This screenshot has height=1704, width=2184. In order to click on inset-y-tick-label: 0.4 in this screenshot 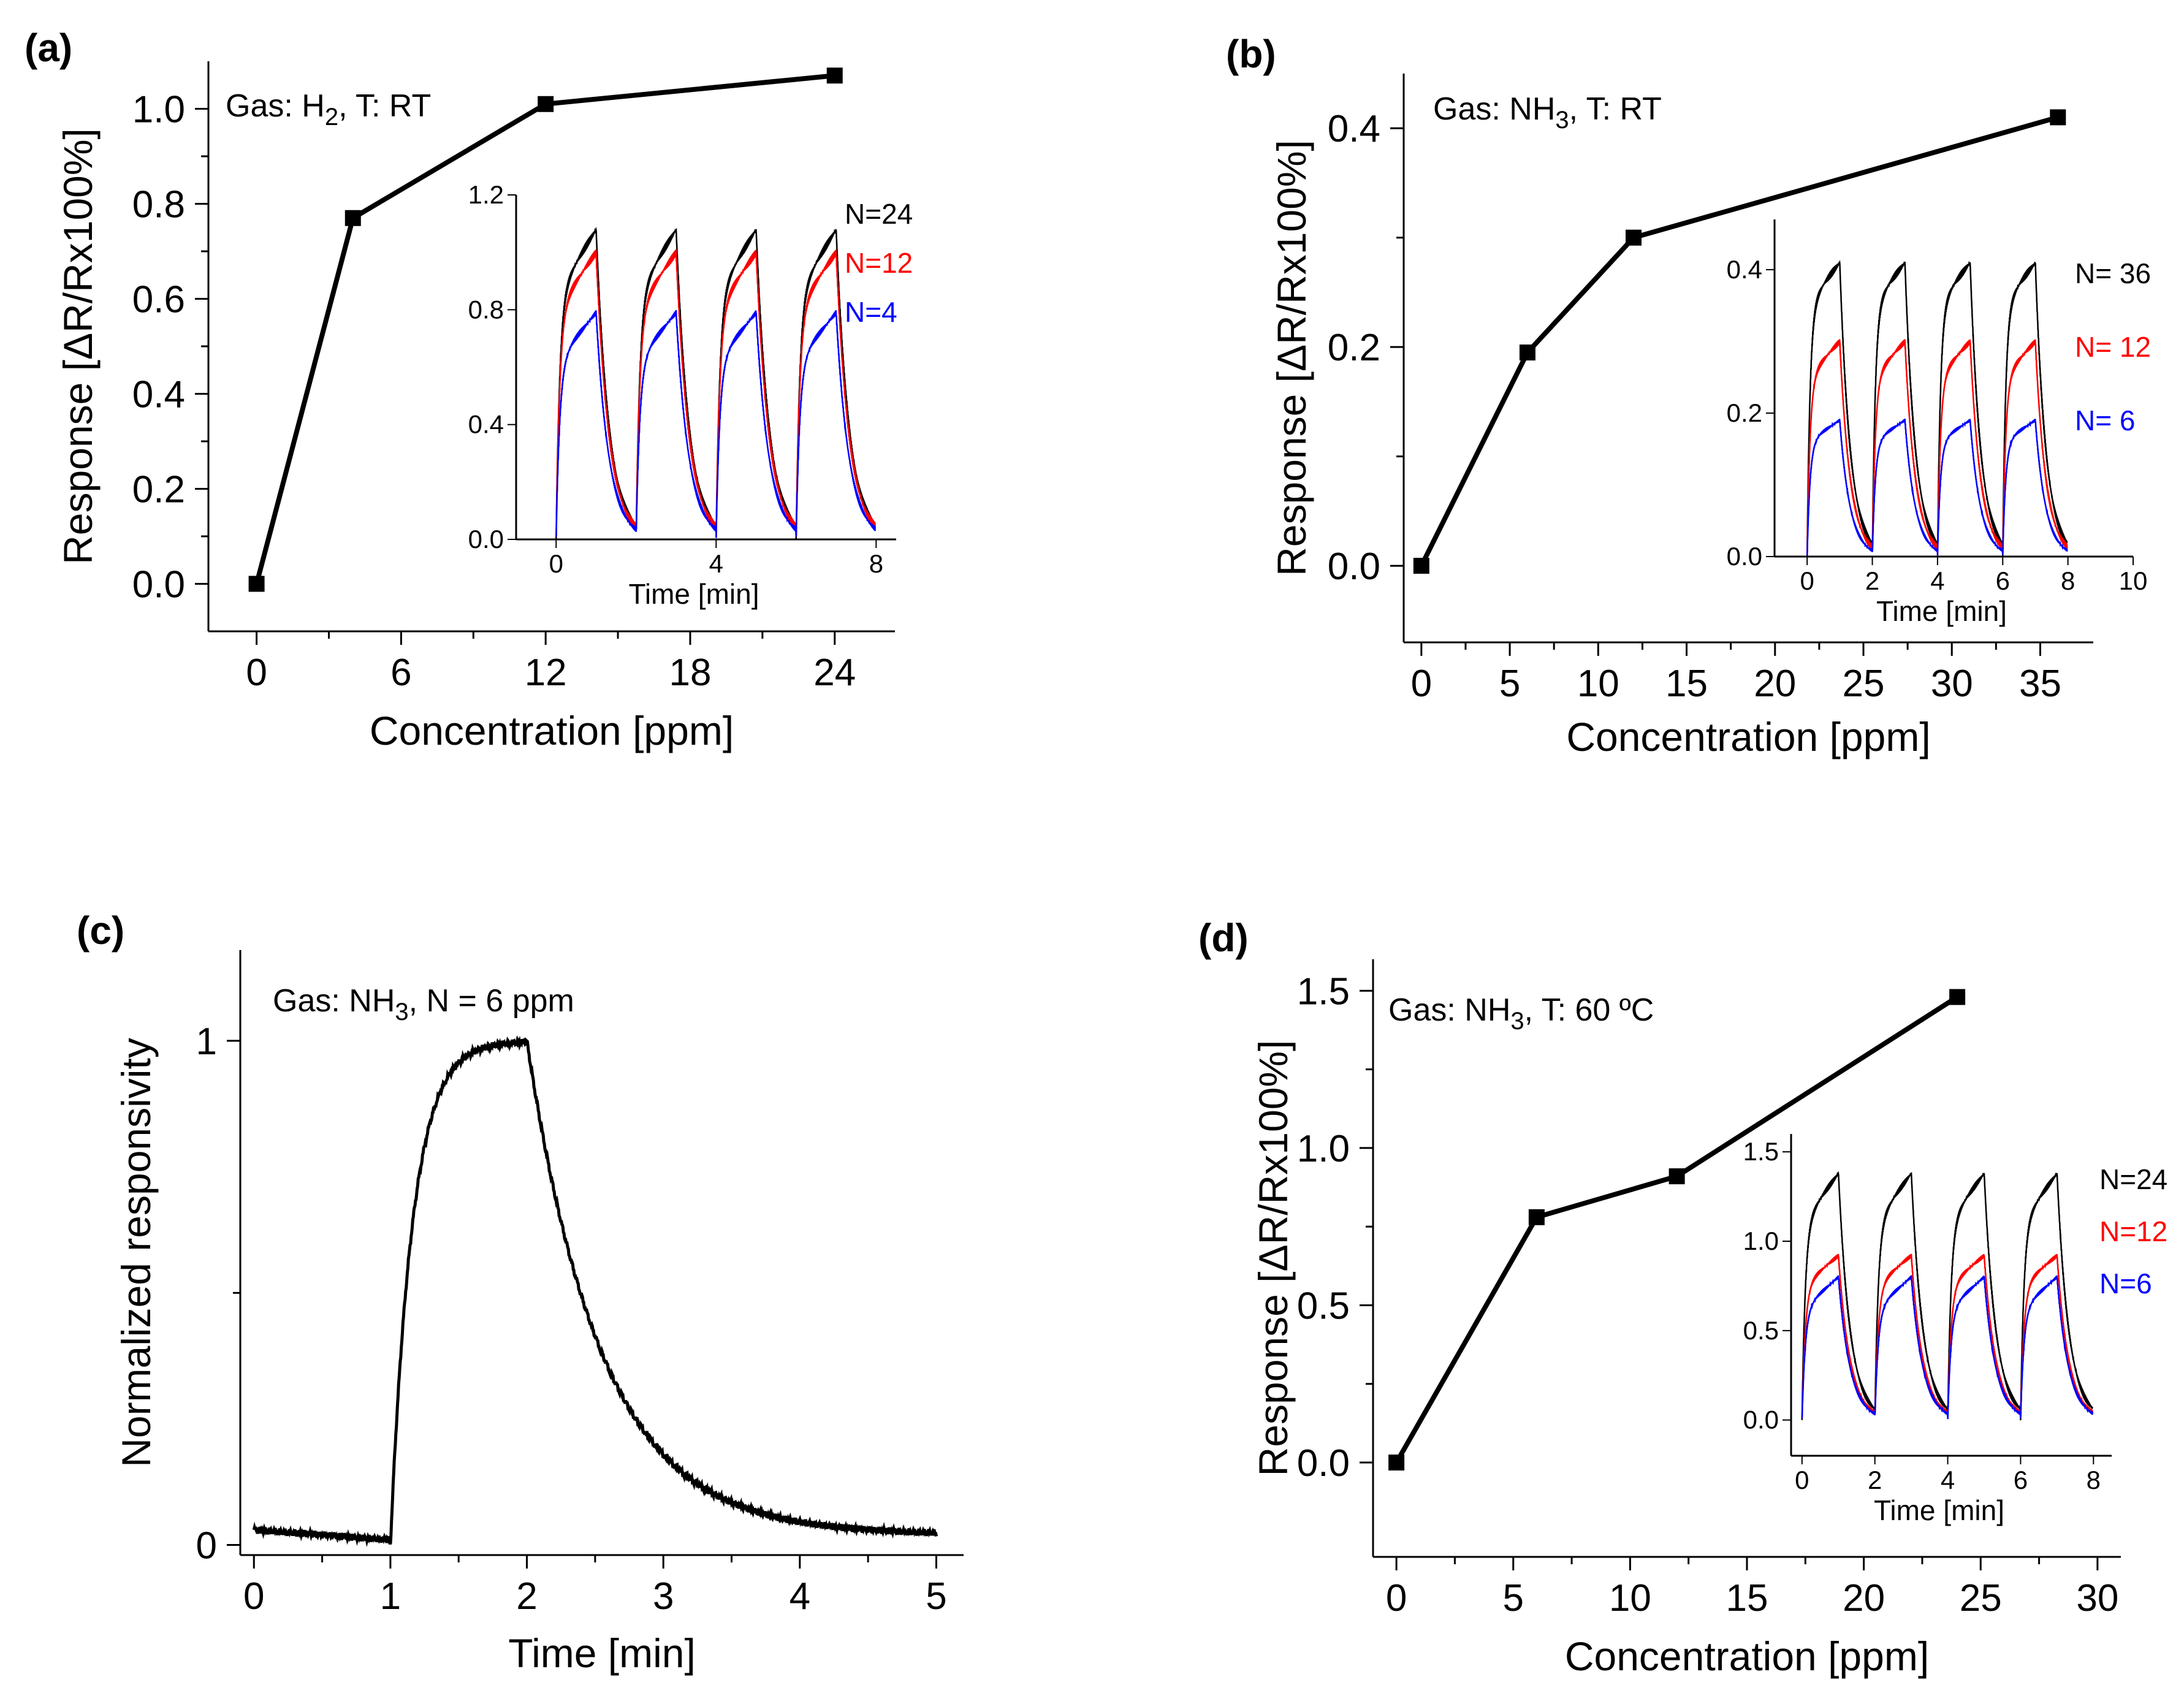, I will do `click(486, 424)`.